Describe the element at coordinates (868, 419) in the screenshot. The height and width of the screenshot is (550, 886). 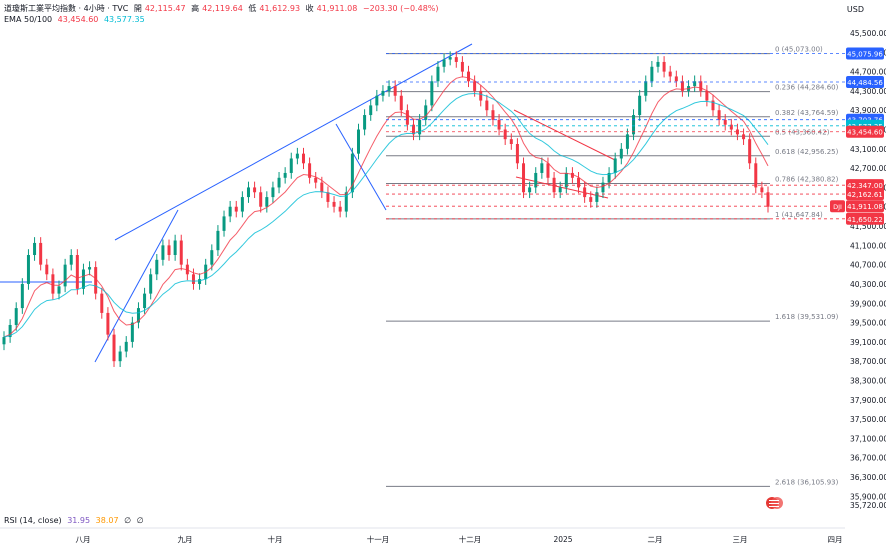
I see `y-tick-label: 37,500.00` at that location.